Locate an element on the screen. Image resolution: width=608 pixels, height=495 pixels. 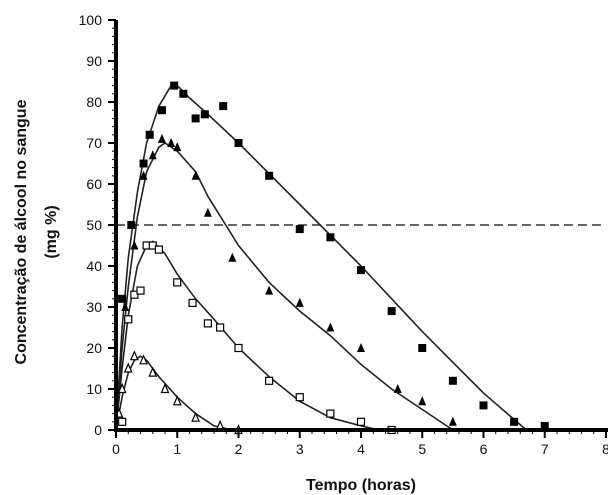
y-tick-label: 30 is located at coordinates (94, 307).